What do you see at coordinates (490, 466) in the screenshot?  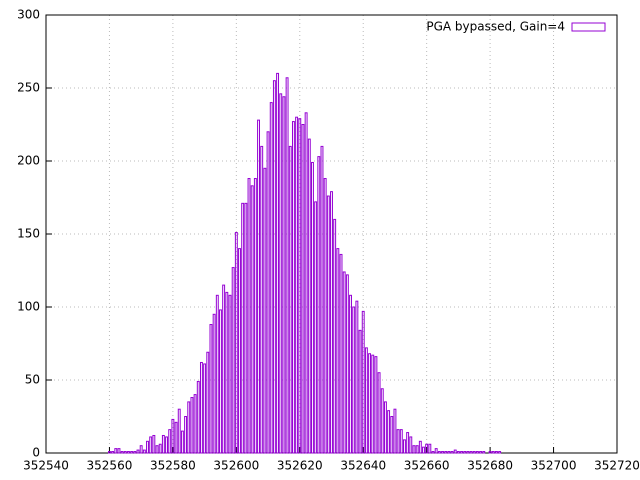 I see `x-tick-label: 352680` at bounding box center [490, 466].